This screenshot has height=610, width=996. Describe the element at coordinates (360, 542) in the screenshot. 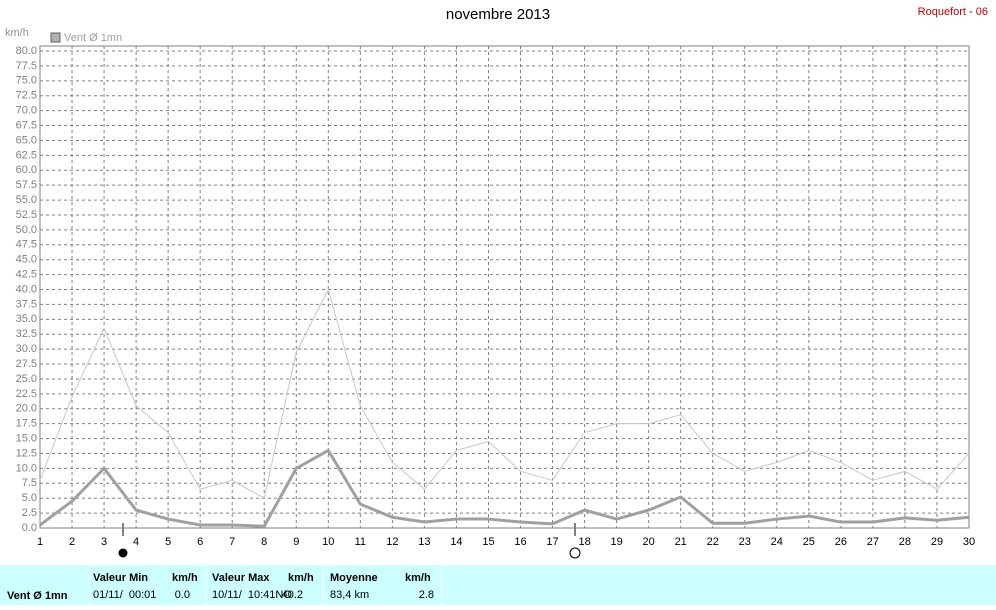

I see `x-tick-label: 11` at that location.